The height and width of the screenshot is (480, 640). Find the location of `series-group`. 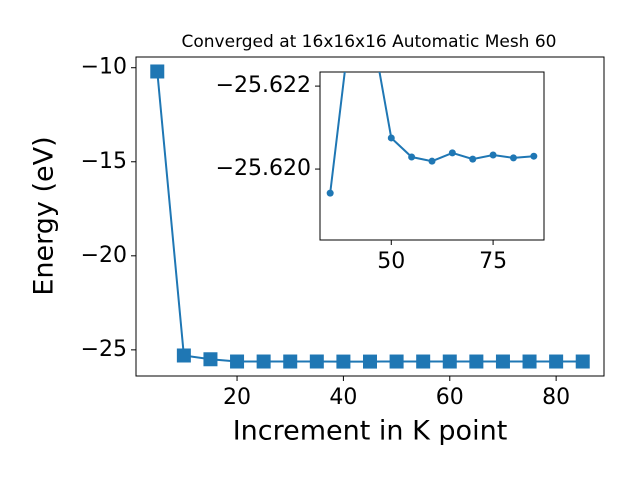

series-group is located at coordinates (432, 134).